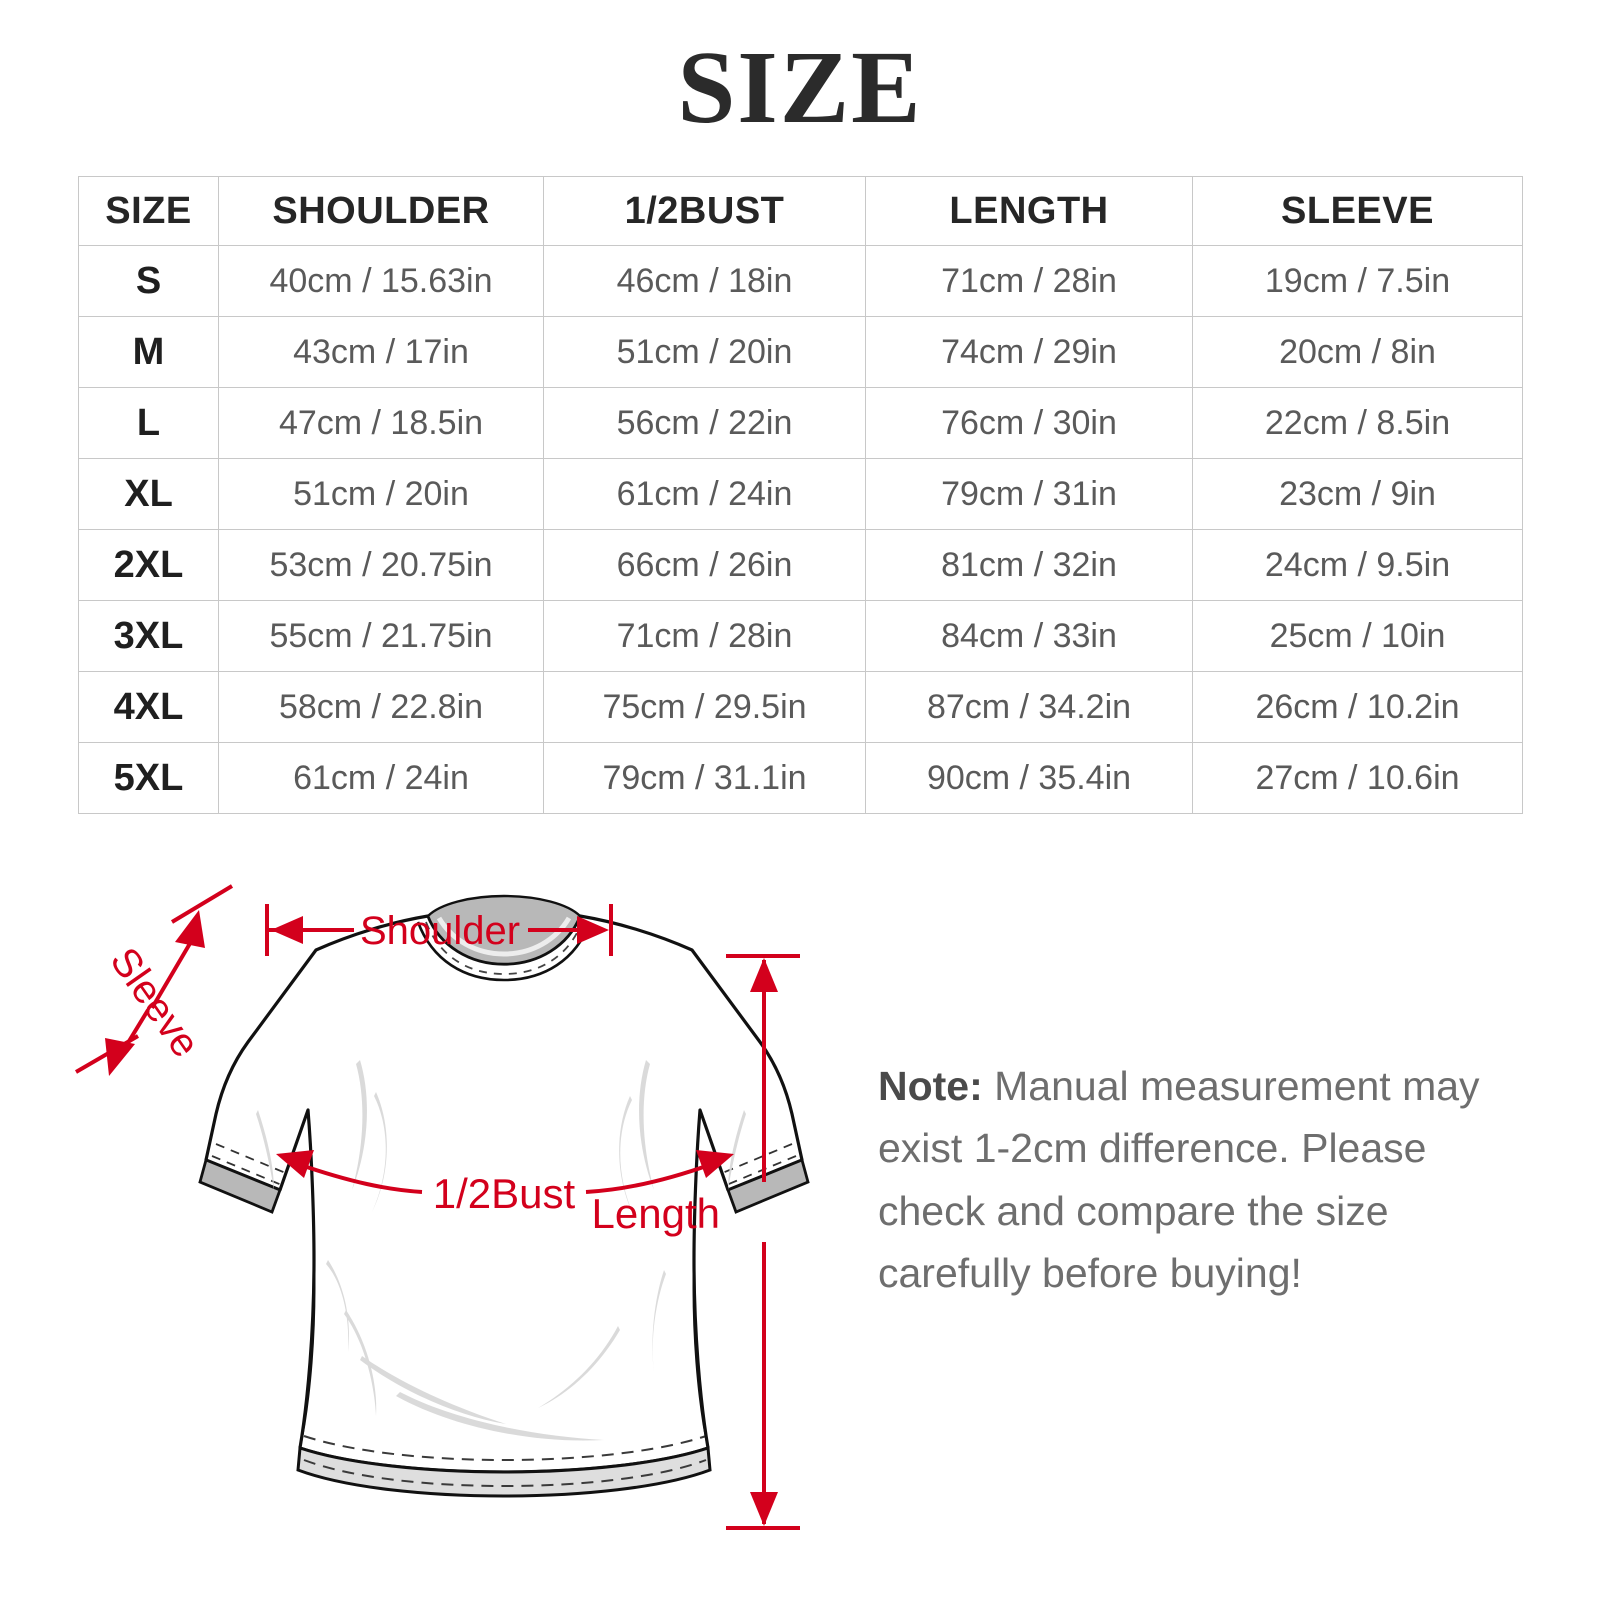 The width and height of the screenshot is (1600, 1600). Describe the element at coordinates (148, 211) in the screenshot. I see `column-header-size: SIZE` at that location.